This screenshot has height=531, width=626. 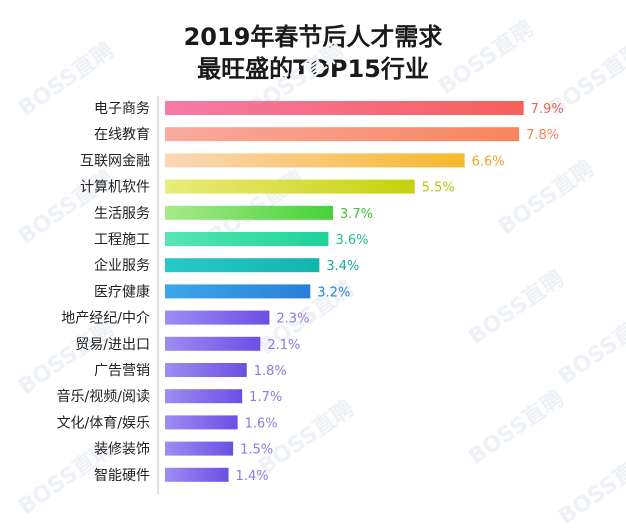 What do you see at coordinates (261, 423) in the screenshot?
I see `value-label: 1.6%` at bounding box center [261, 423].